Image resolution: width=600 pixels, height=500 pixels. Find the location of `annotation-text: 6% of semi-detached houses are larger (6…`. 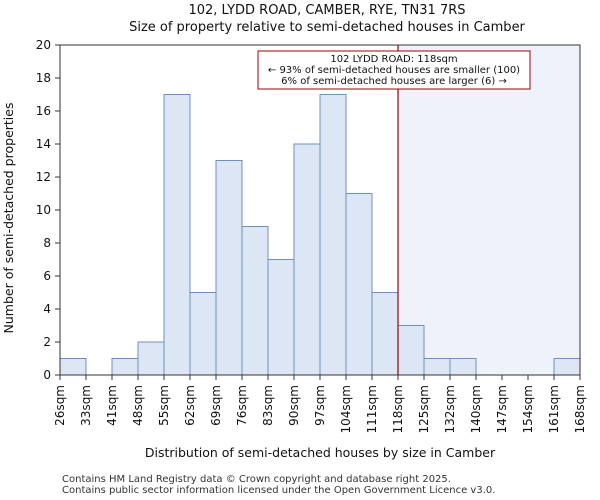

annotation-text: 6% of semi-detached houses are larger (6… is located at coordinates (394, 81).